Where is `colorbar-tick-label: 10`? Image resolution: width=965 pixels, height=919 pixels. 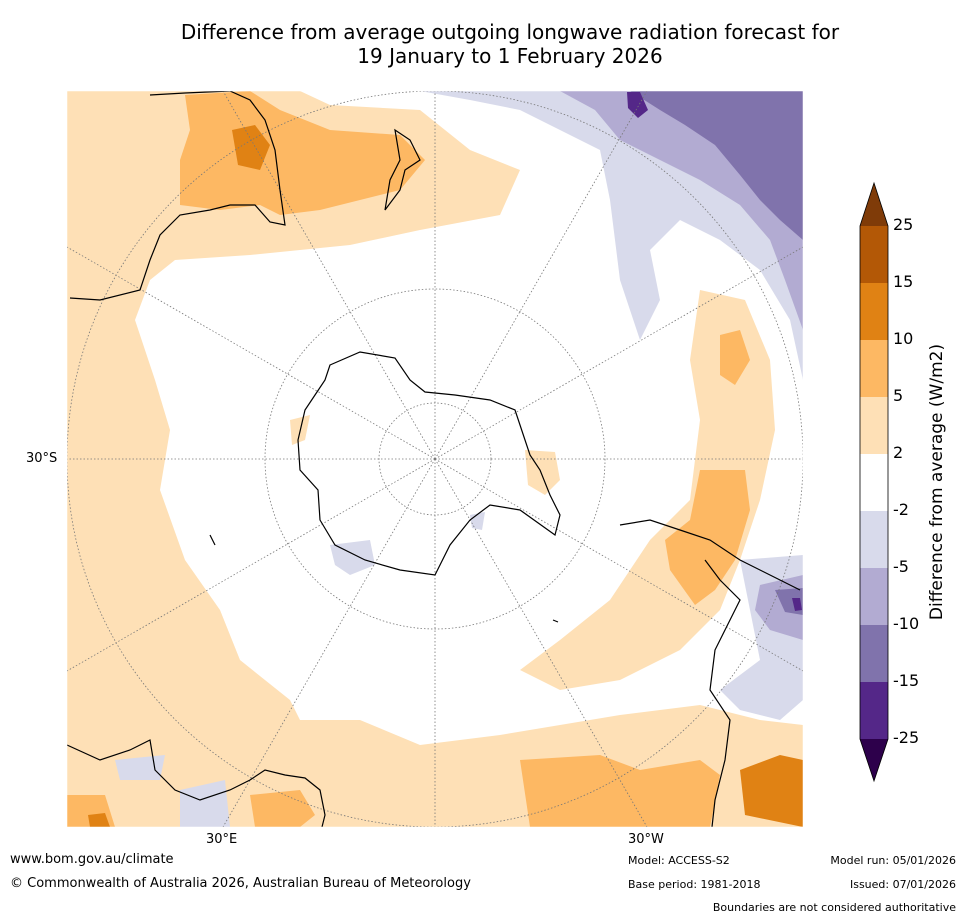 colorbar-tick-label: 10 is located at coordinates (903, 338).